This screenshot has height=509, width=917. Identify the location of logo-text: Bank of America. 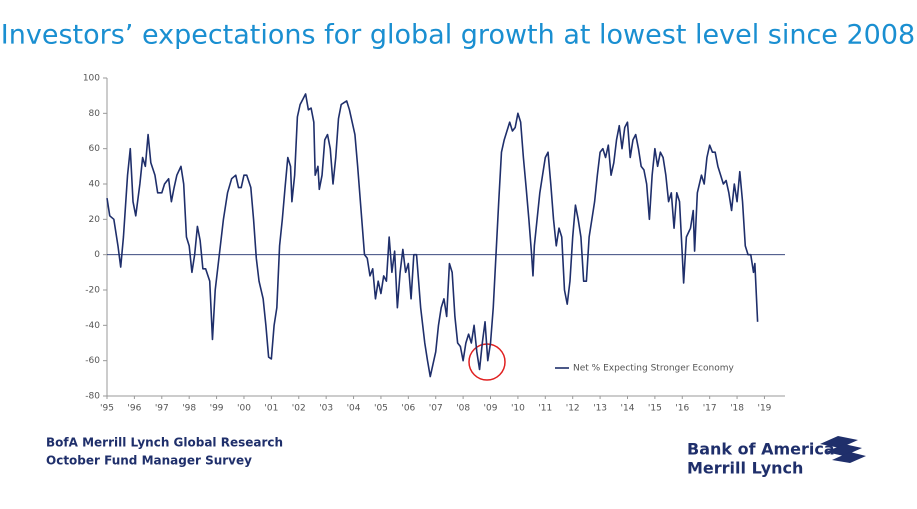
(761, 449).